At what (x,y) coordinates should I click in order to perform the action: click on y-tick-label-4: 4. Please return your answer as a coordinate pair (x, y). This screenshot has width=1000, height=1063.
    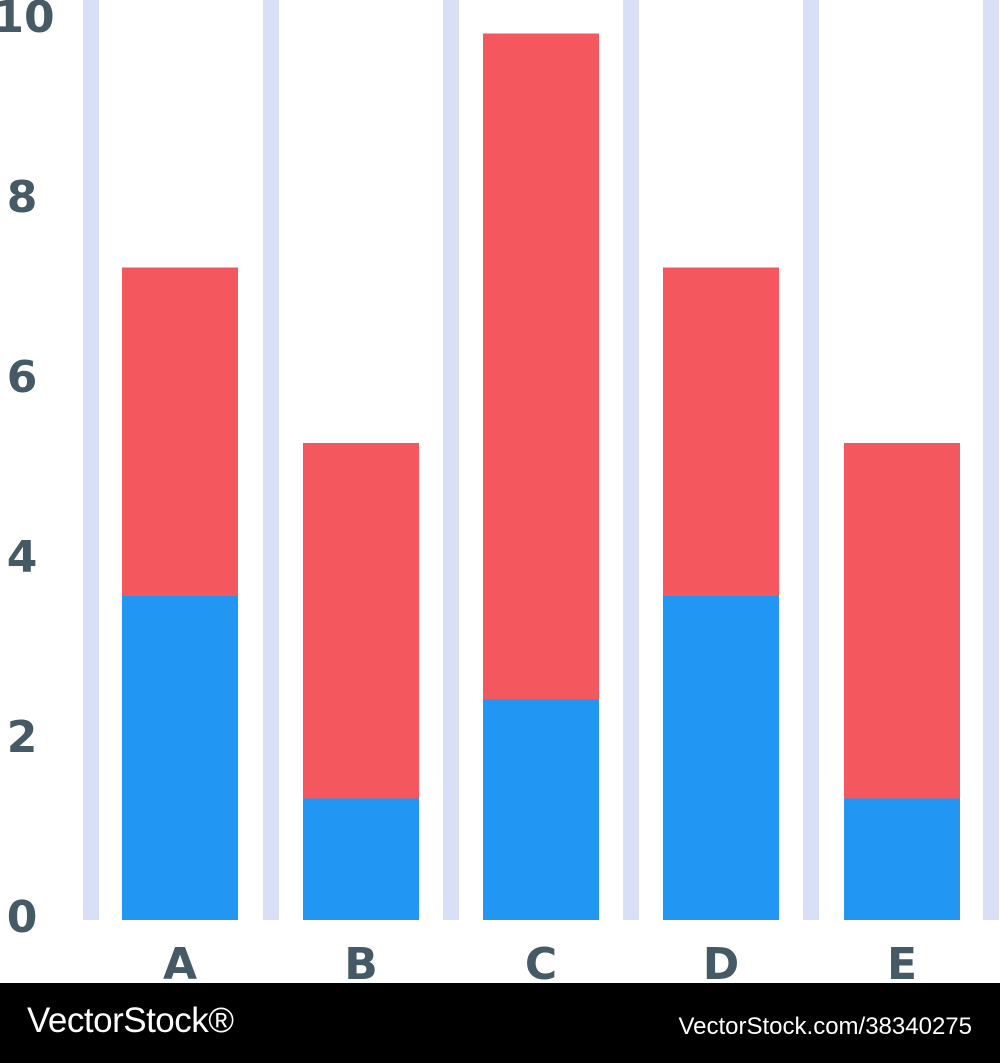
    Looking at the image, I should click on (22, 557).